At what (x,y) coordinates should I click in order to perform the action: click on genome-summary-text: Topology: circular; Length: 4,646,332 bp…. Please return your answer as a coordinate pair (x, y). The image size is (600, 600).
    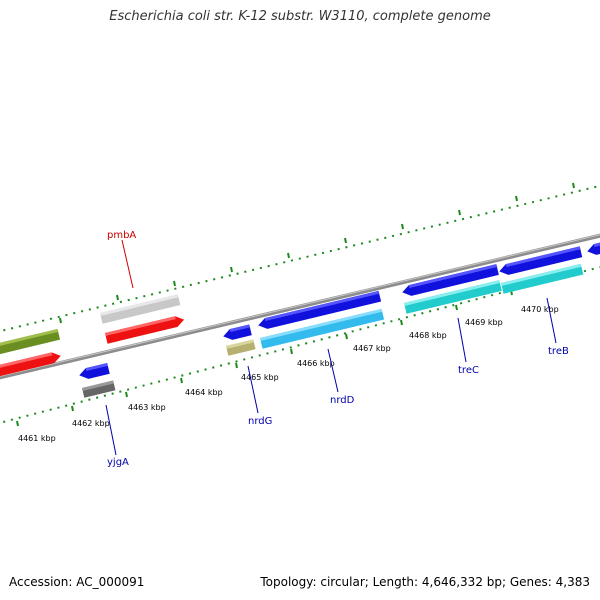
    Looking at the image, I should click on (425, 582).